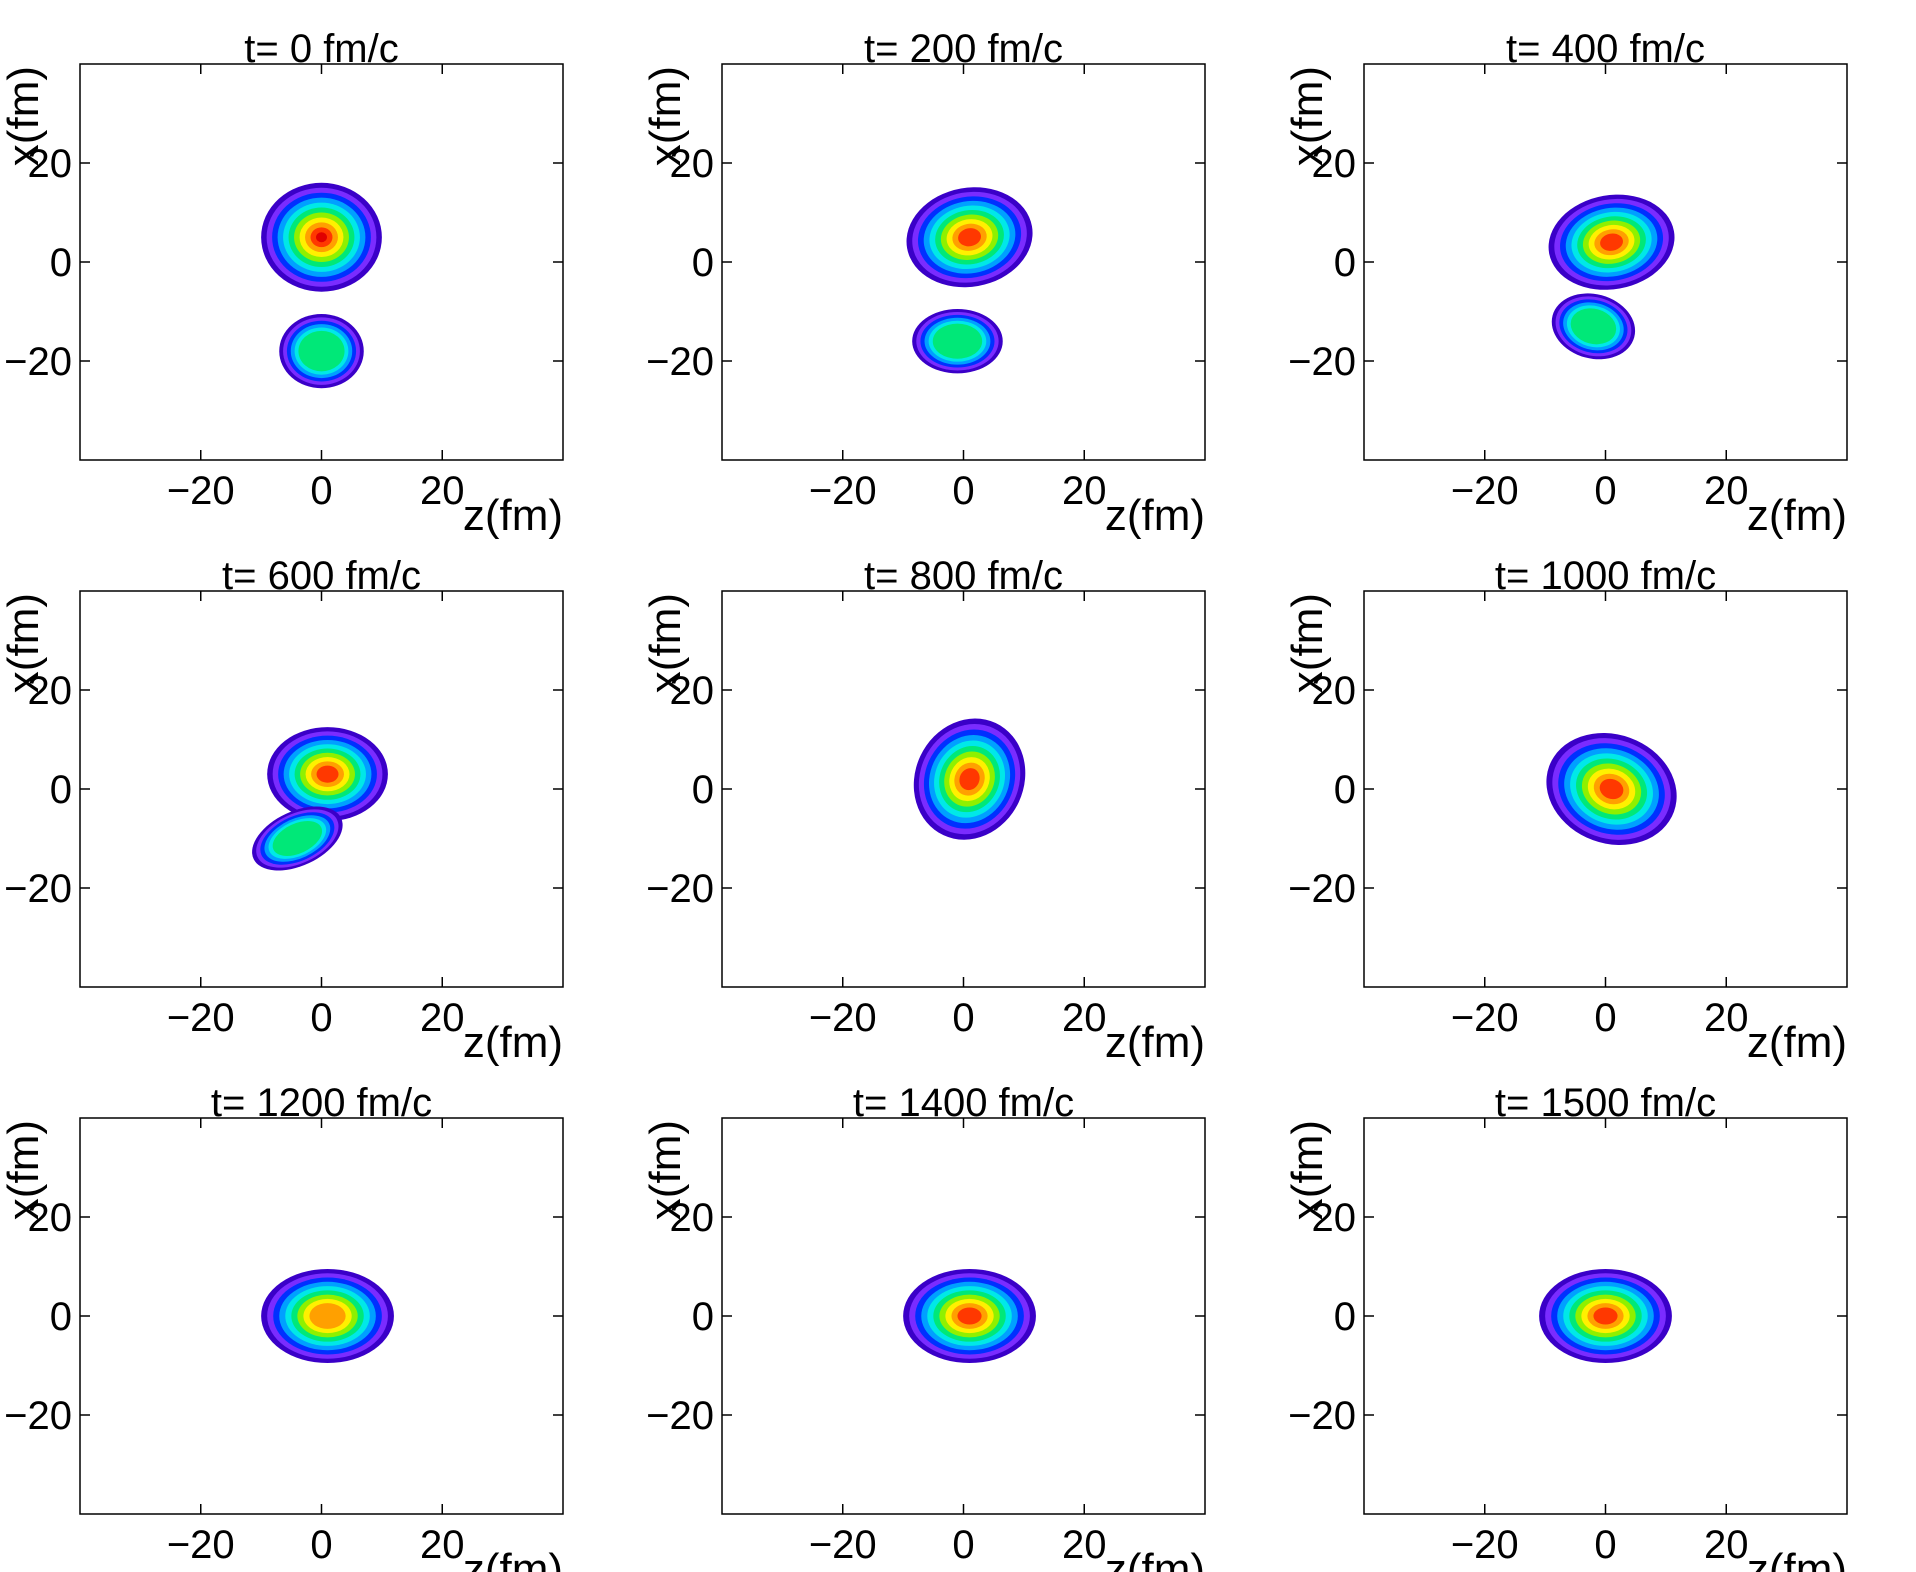 The width and height of the screenshot is (1916, 1572). I want to click on panel-6: −20 0 20 −20 0 20 t= 1000 fm/c z(fm) x(fm), so click(1565, 810).